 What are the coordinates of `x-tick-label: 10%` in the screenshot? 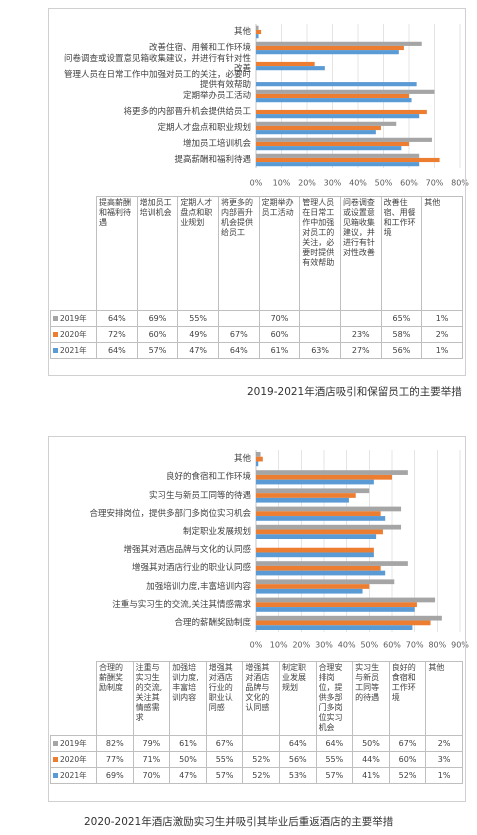 It's located at (282, 183).